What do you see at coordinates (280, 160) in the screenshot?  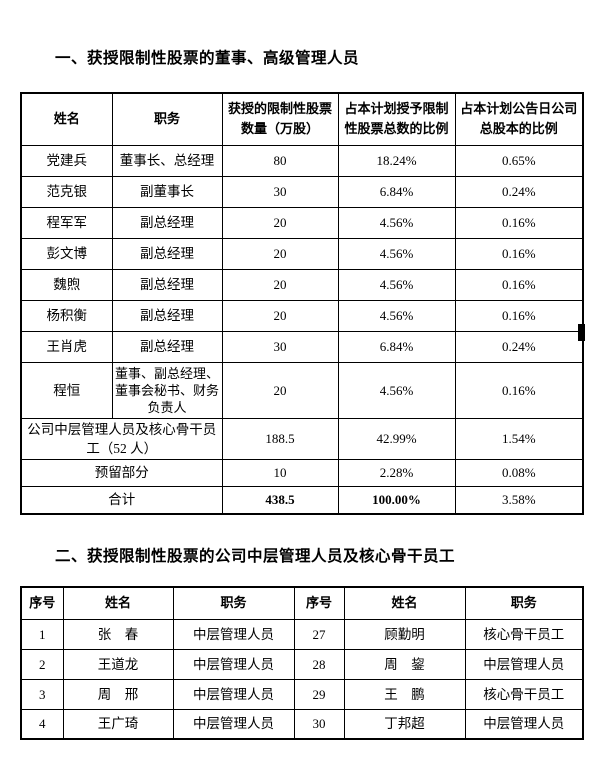 I see `qty-cell: 80` at bounding box center [280, 160].